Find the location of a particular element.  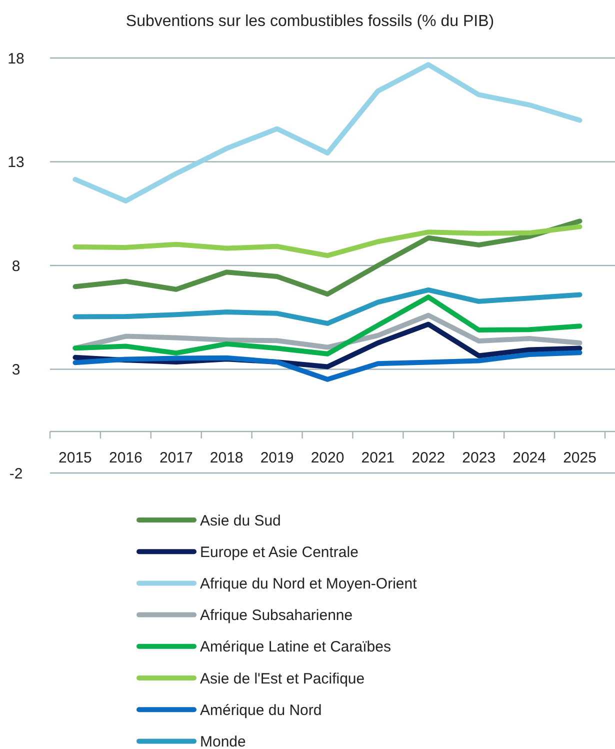

x-tick-label: 2025 is located at coordinates (579, 458).